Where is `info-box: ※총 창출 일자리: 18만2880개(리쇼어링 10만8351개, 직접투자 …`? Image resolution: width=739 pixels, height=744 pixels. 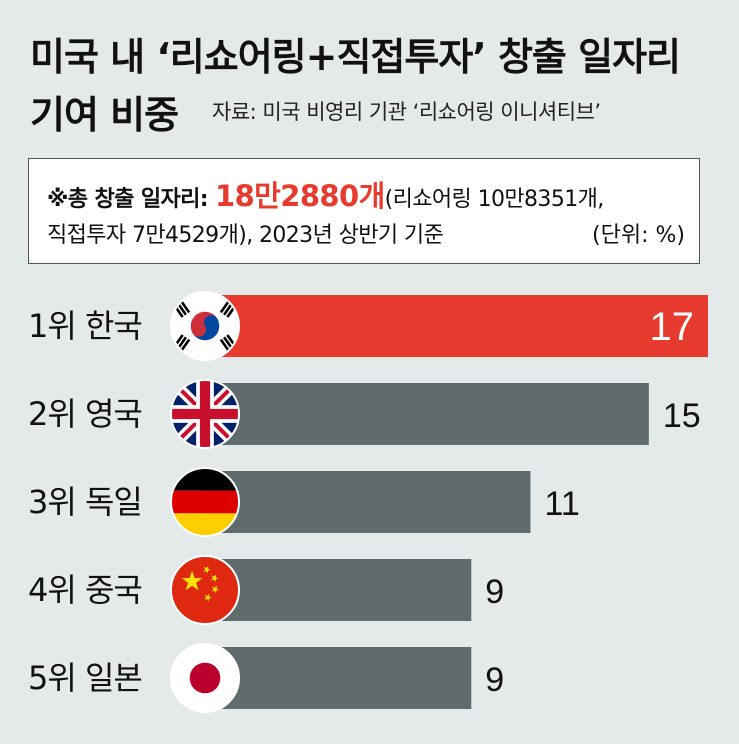 info-box: ※총 창출 일자리: 18만2880개(리쇼어링 10만8351개, 직접투자 … is located at coordinates (364, 211).